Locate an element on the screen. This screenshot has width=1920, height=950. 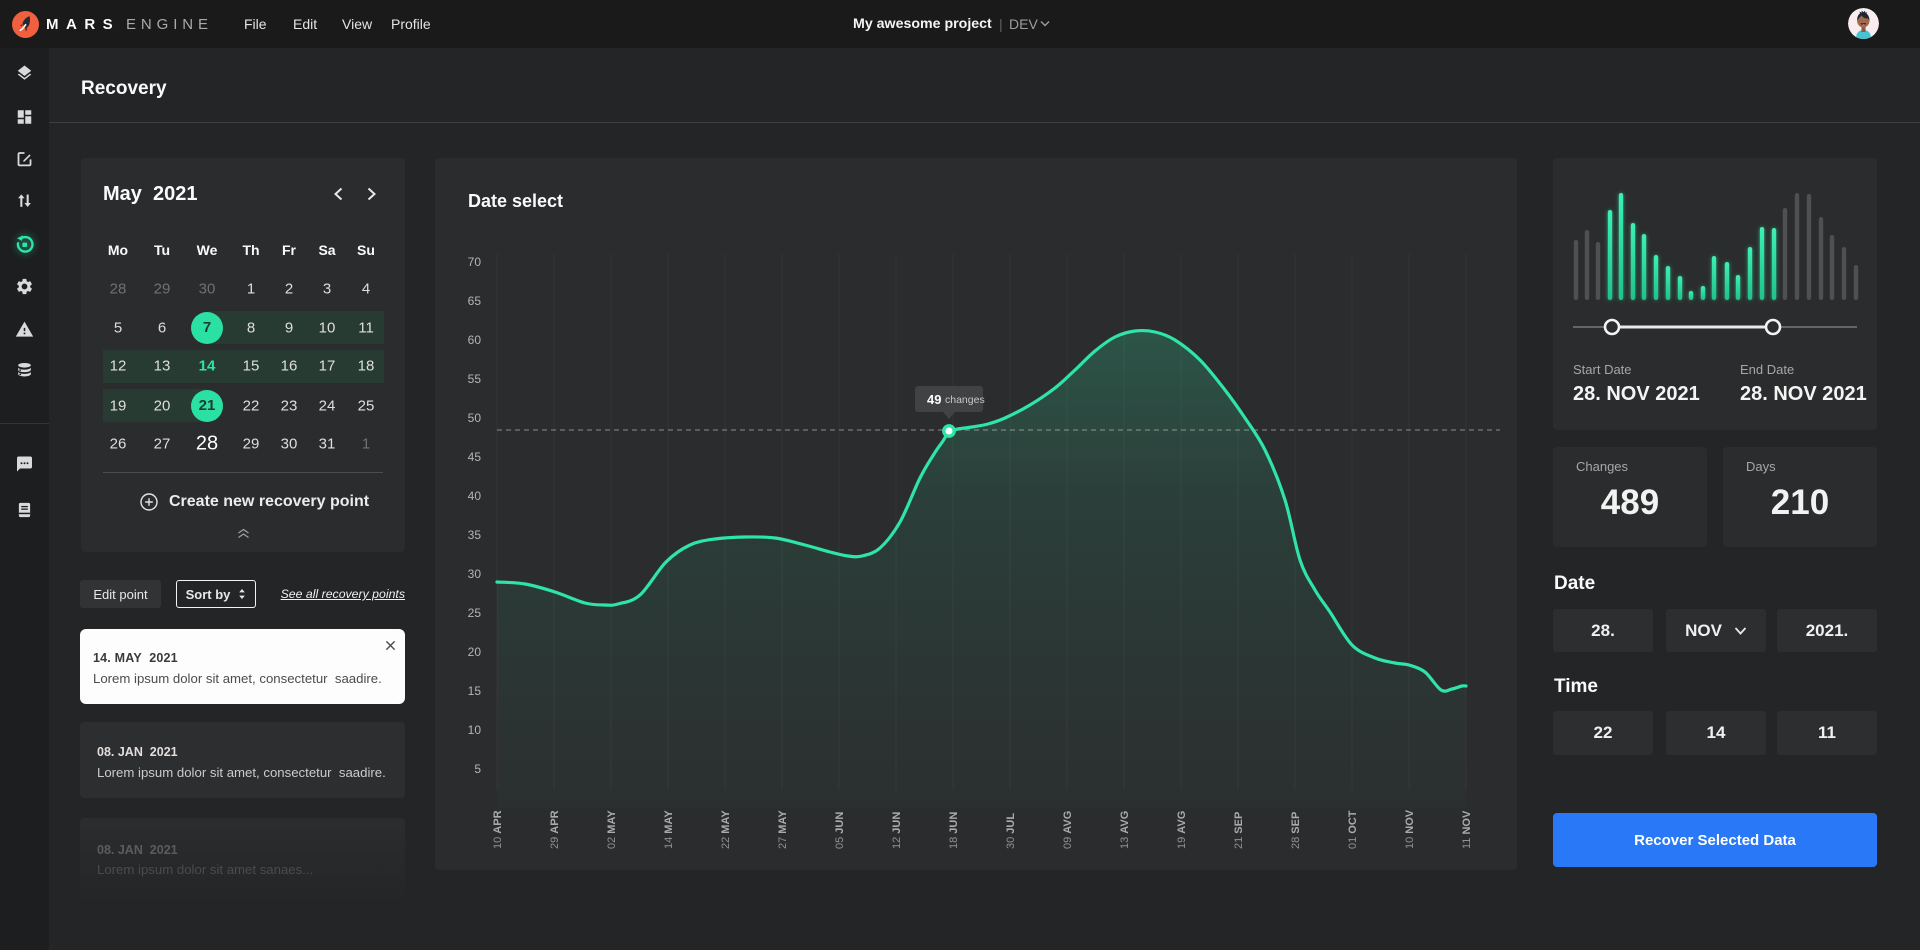
svg-text: 28 SEP is located at coordinates (1296, 830).